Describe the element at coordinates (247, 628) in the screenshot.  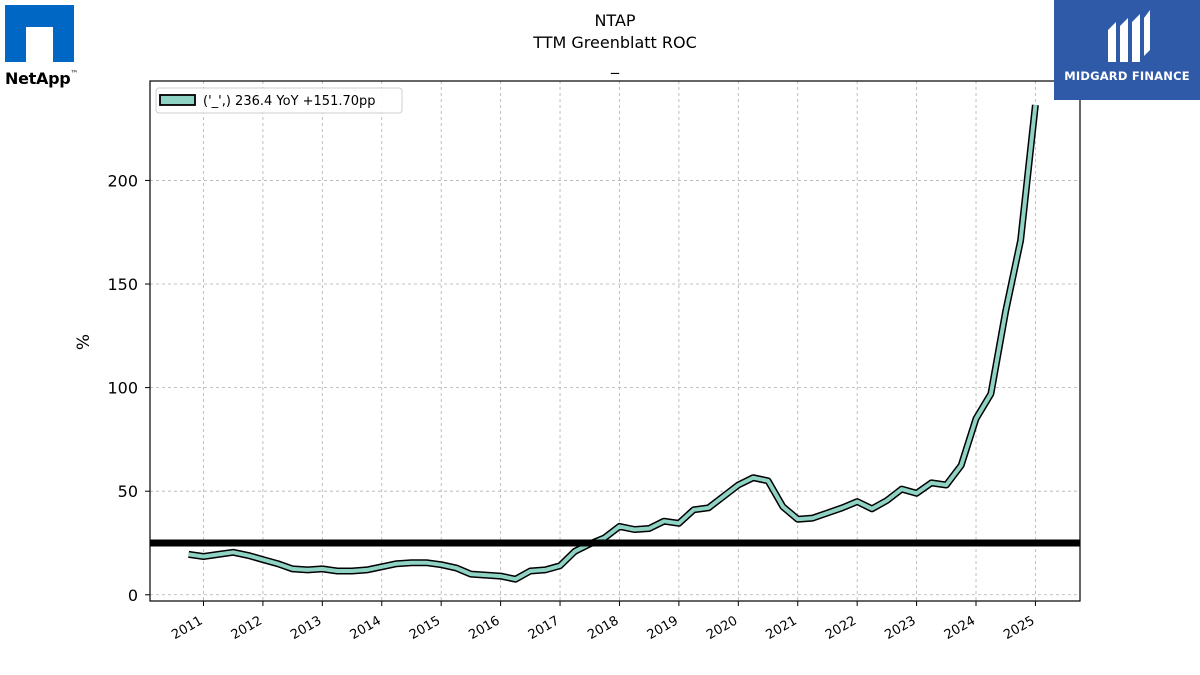
I see `x-tick-label: 2012` at that location.